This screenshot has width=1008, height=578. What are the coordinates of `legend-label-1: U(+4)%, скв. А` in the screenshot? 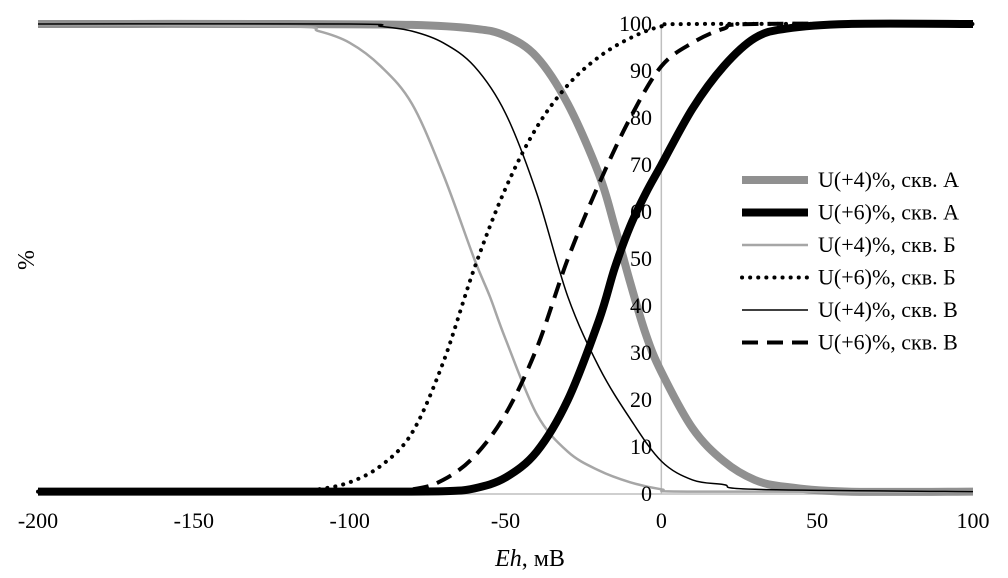 It's located at (888, 179).